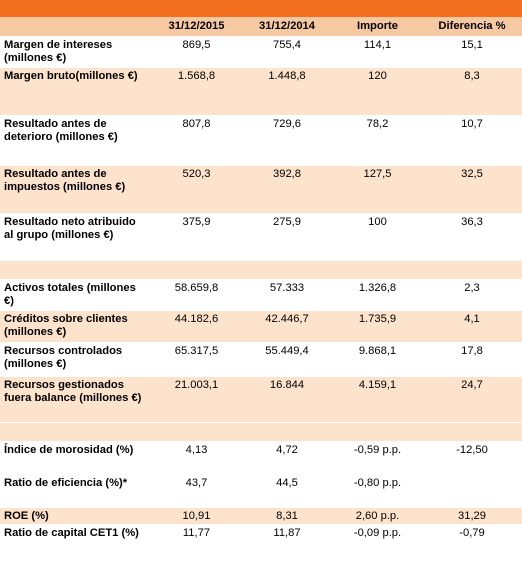  Describe the element at coordinates (196, 237) in the screenshot. I see `value-2015: 375,9` at that location.